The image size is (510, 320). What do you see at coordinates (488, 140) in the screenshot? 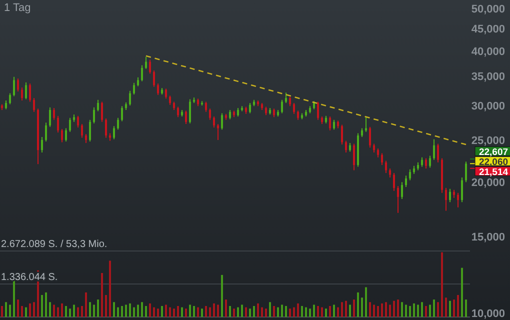
I see `y-tick-label: 25,000` at bounding box center [488, 140].